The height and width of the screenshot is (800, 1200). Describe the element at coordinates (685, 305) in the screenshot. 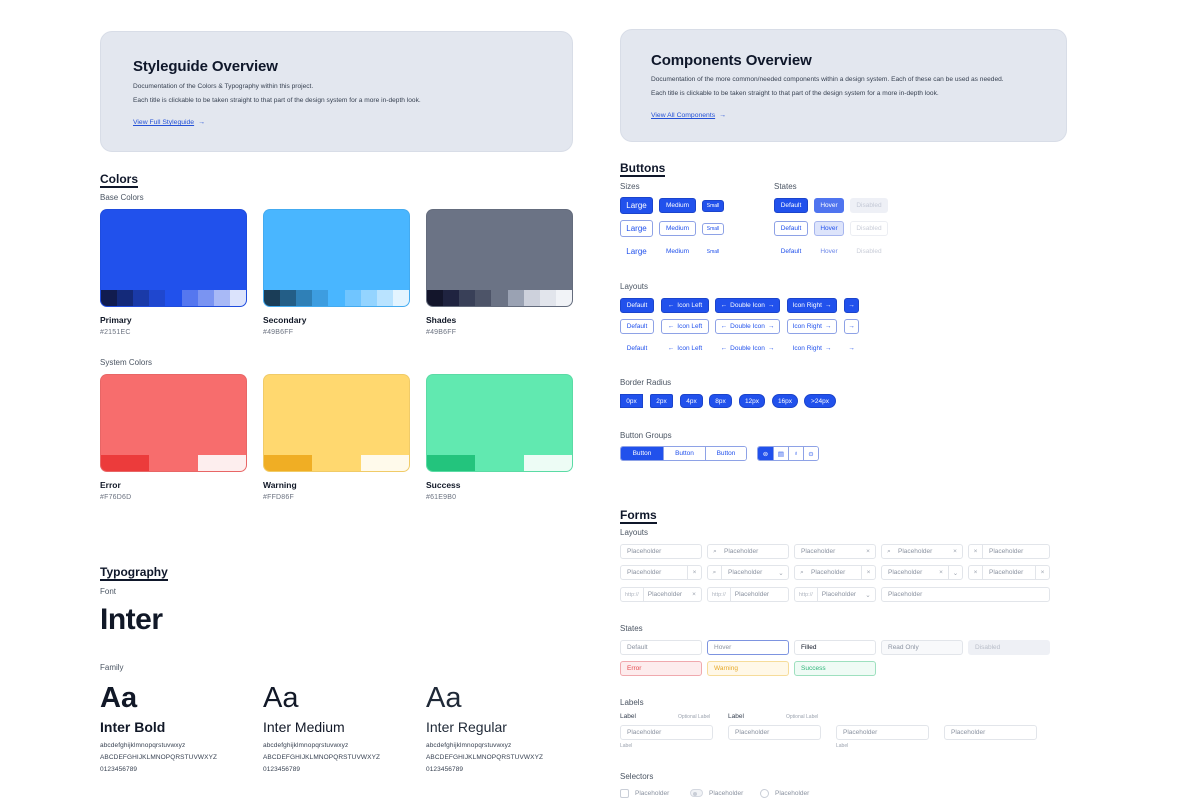

I see `layout-icon-left-solid: ← Icon Left` at that location.